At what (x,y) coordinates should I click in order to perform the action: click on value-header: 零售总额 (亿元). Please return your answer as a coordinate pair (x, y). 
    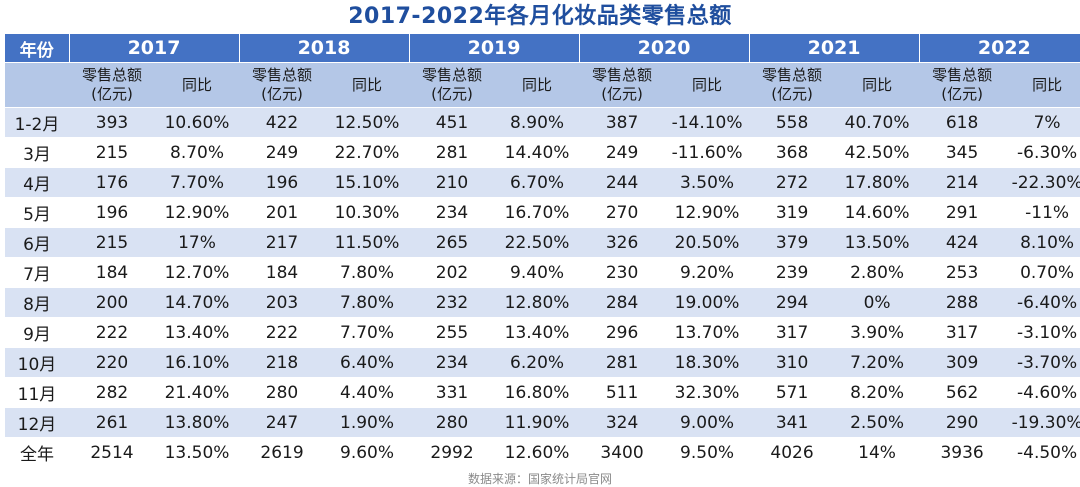
    Looking at the image, I should click on (792, 85).